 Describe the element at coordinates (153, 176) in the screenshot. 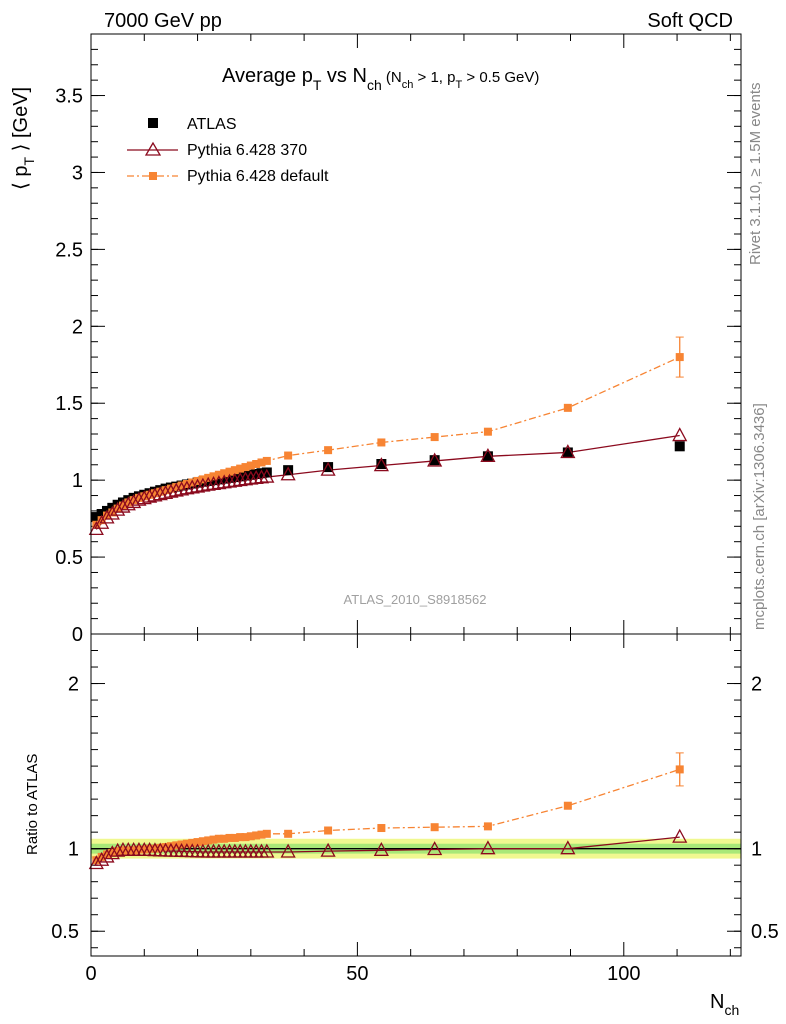

I see `legend-pdefault-marker` at that location.